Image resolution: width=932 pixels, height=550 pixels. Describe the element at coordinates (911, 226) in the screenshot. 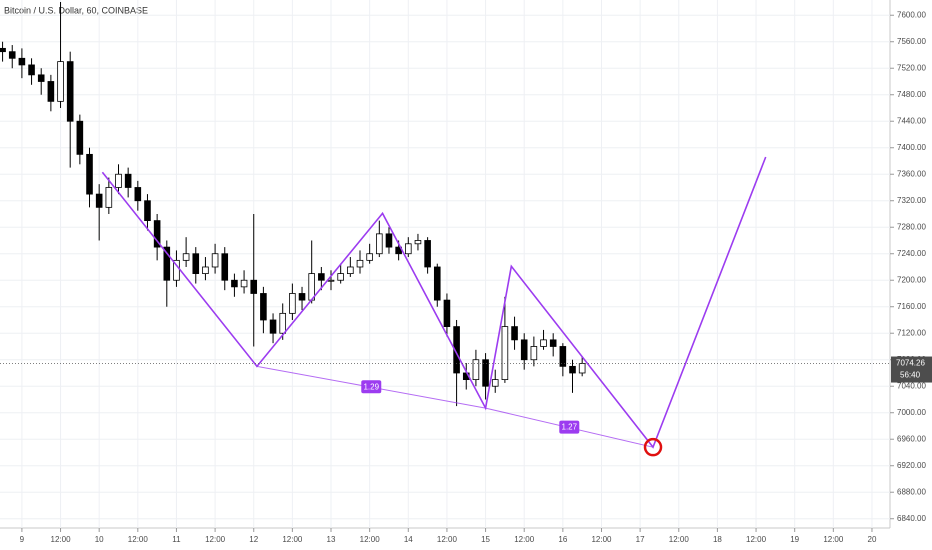

I see `y-tick-label: 7280.00` at that location.